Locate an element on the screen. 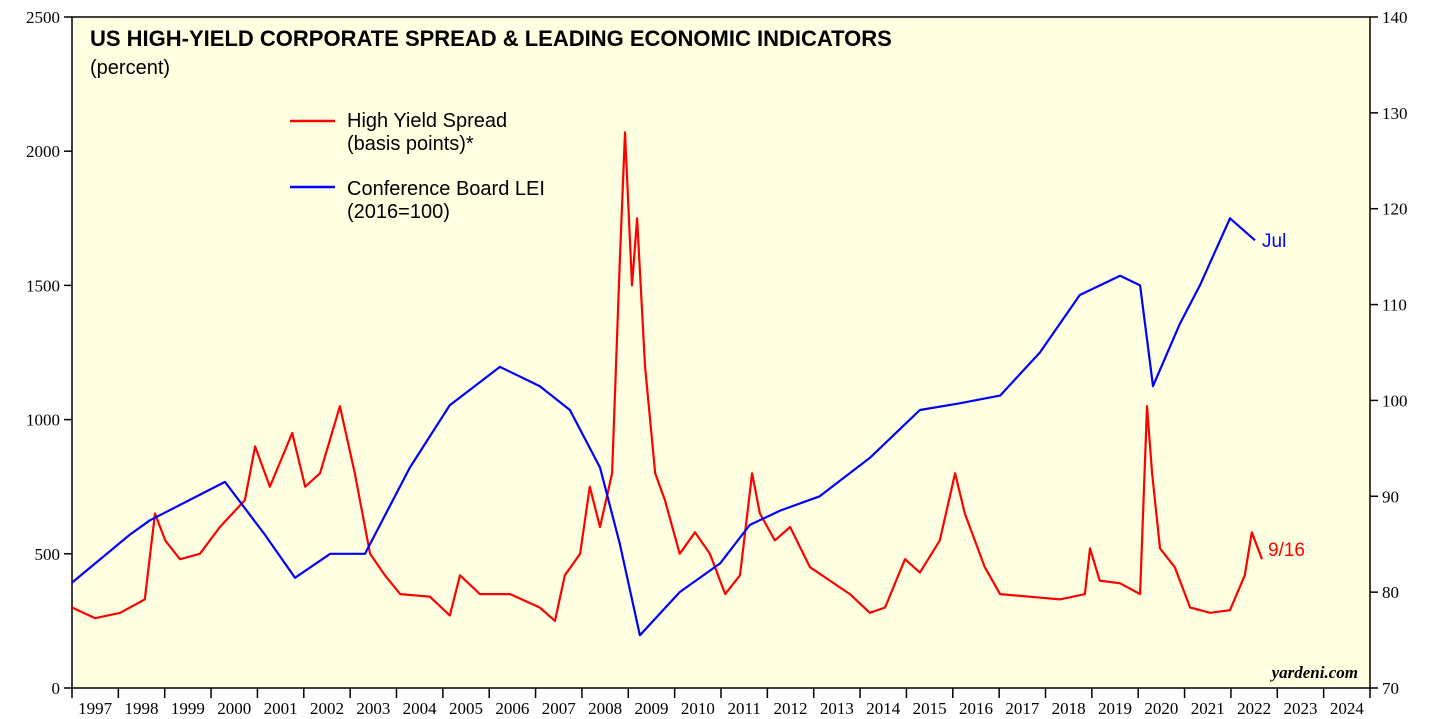 This screenshot has height=719, width=1439. y2-tick-label: 100 is located at coordinates (1395, 400).